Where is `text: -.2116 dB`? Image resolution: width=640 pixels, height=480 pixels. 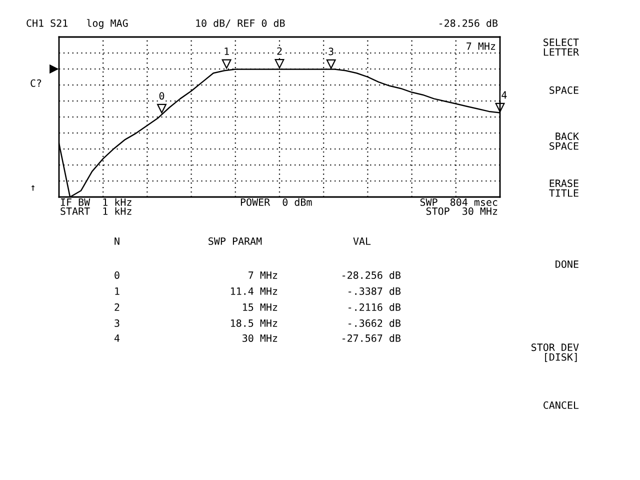
text: -.2116 dB is located at coordinates (374, 307).